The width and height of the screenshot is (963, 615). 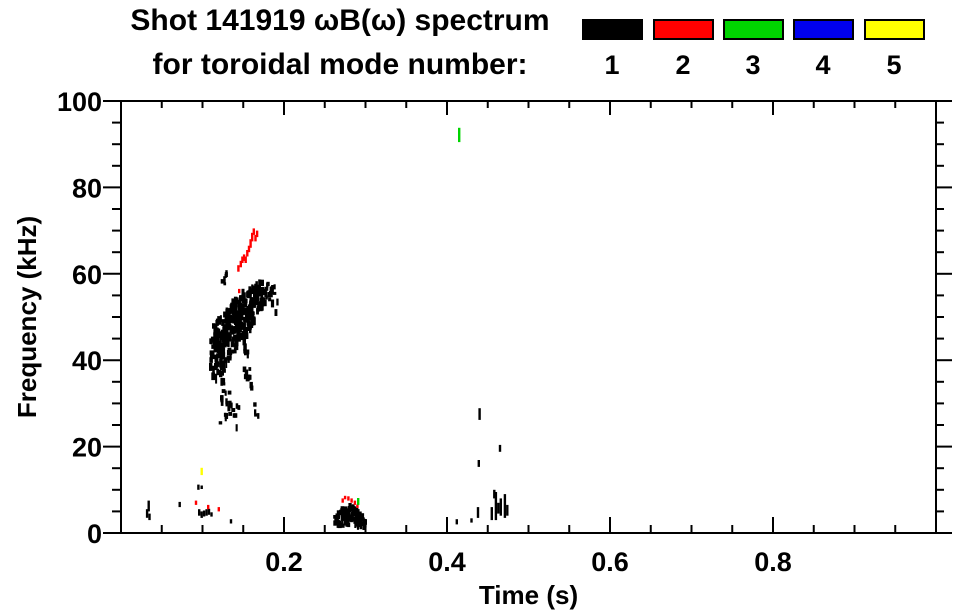 What do you see at coordinates (683, 65) in the screenshot?
I see `legend-label-mode-2: 2` at bounding box center [683, 65].